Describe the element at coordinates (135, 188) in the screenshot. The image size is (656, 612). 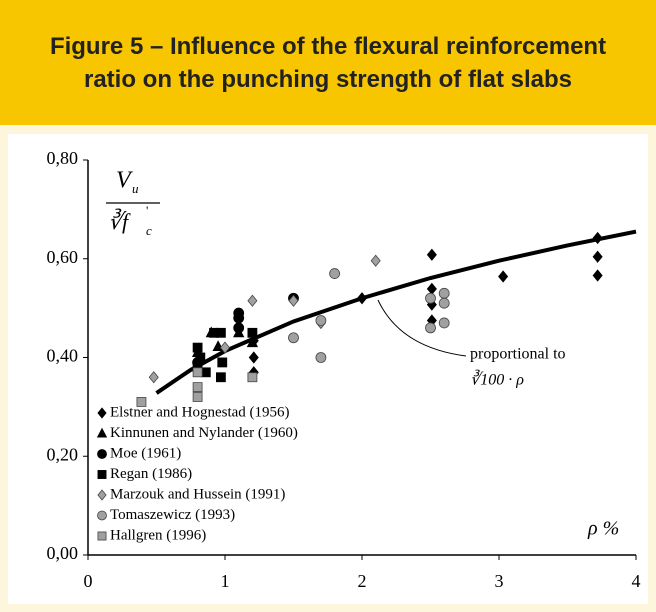
I see `y-label-num-sub: u` at that location.